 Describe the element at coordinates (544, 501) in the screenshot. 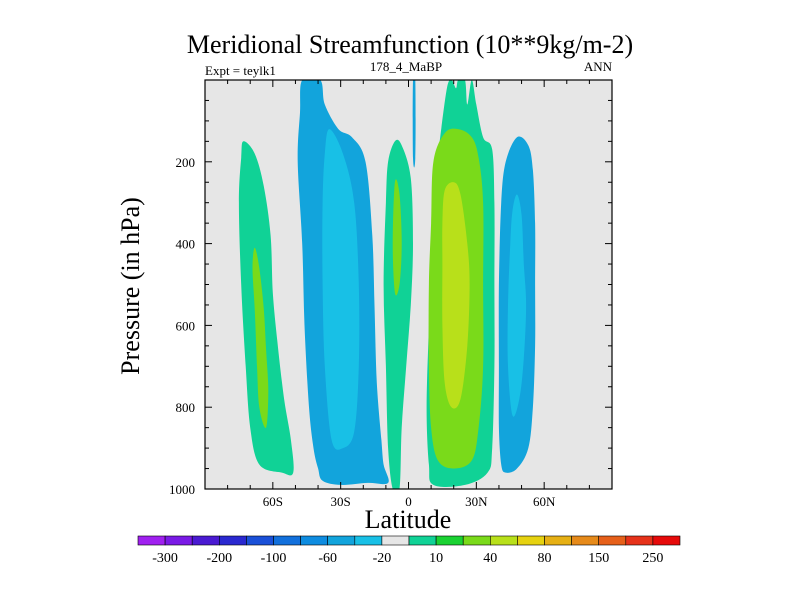

I see `x-tick-label: 60N` at that location.